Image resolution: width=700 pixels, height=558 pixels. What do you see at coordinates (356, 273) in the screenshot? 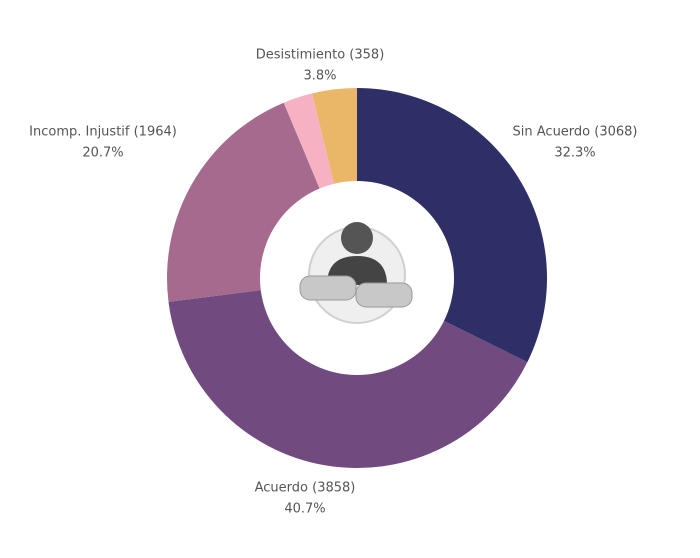
I see `center-icon` at bounding box center [356, 273].